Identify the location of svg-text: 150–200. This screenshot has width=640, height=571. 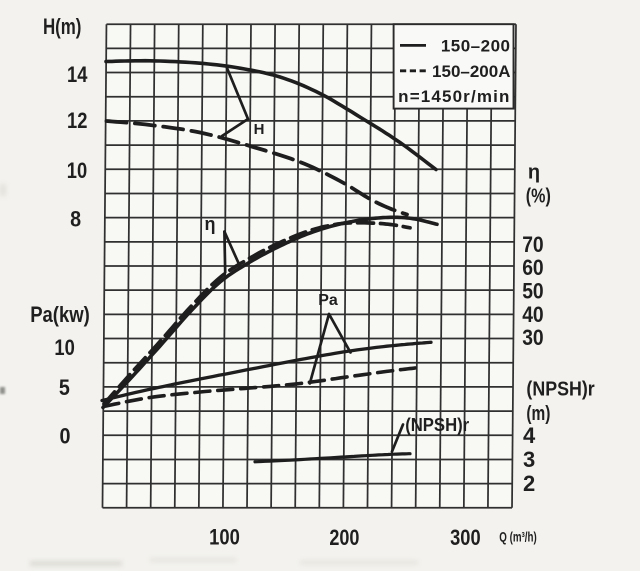
(476, 46).